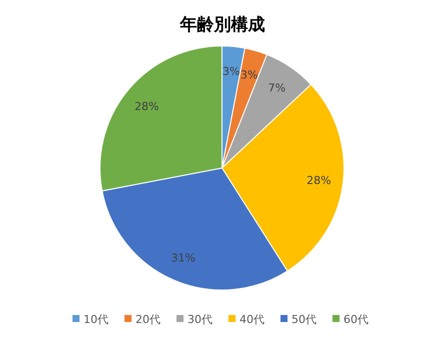 Image resolution: width=445 pixels, height=342 pixels. I want to click on legend-label: 10代, so click(96, 319).